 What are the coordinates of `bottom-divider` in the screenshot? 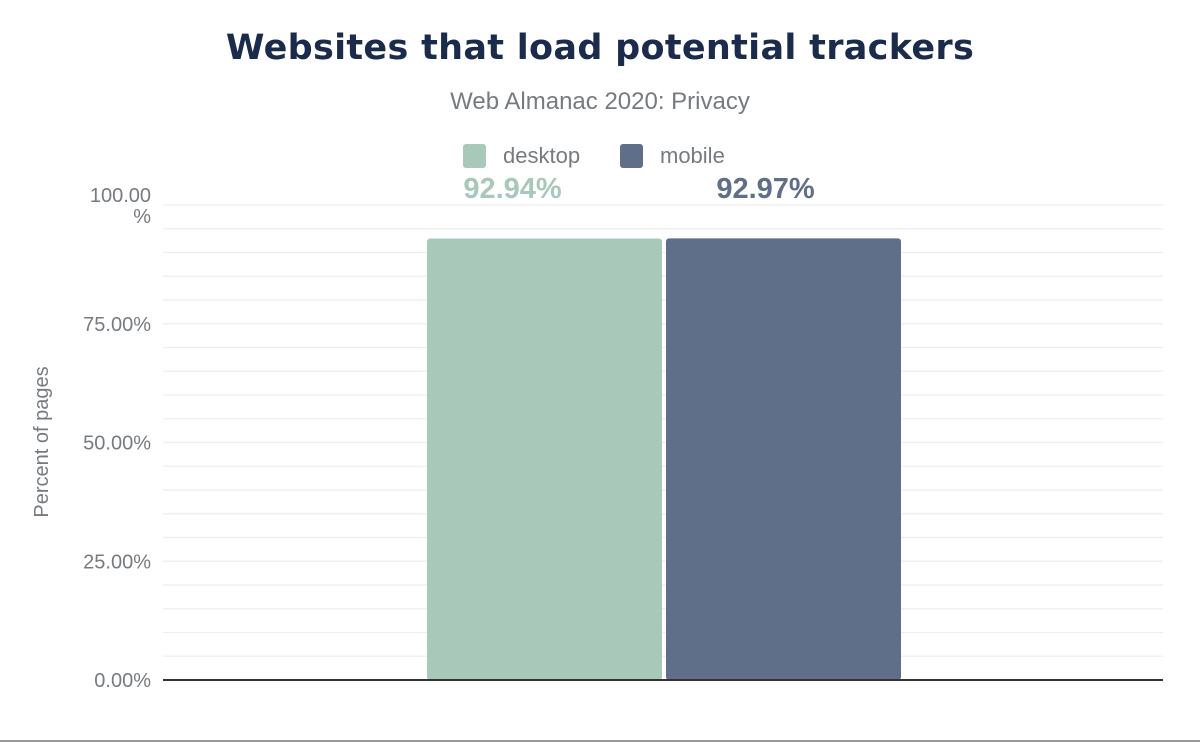 It's located at (600, 741).